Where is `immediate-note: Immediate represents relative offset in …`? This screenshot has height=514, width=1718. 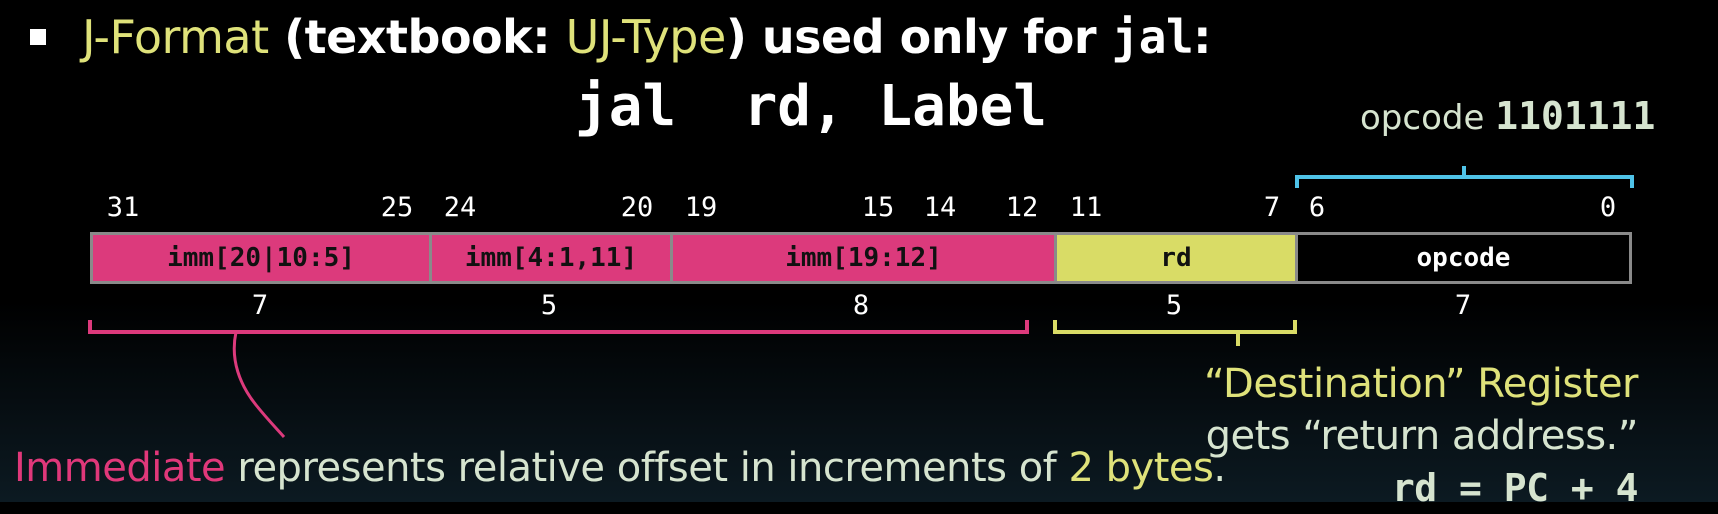
immediate-note: Immediate represents relative offset in … is located at coordinates (620, 468).